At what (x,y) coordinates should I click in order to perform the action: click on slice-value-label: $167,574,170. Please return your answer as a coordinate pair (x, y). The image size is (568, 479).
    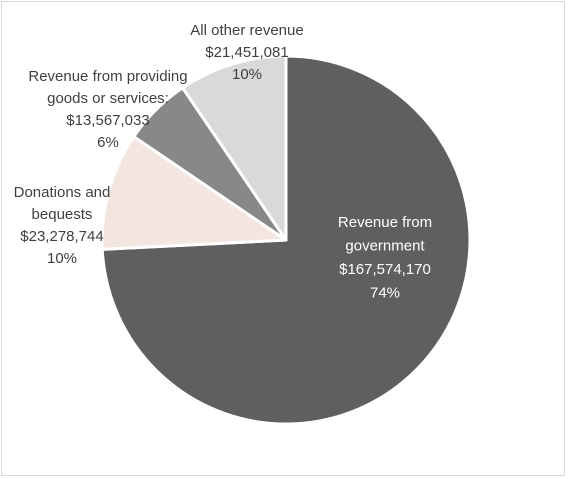
    Looking at the image, I should click on (385, 269).